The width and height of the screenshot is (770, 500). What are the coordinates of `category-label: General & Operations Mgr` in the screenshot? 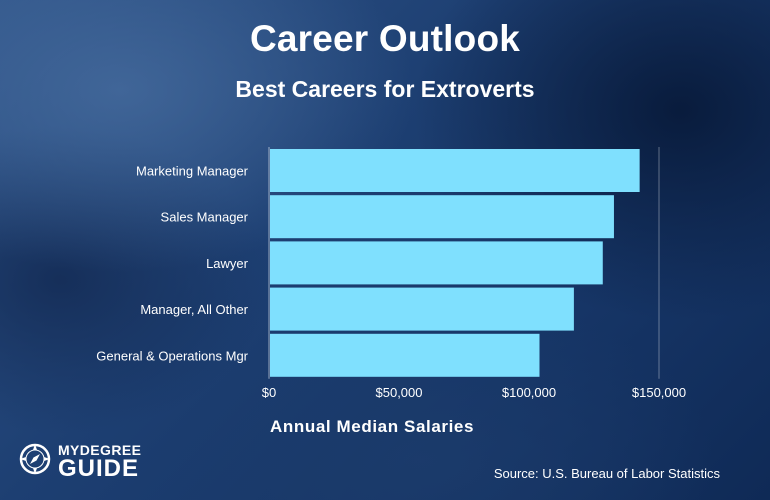 It's located at (172, 355).